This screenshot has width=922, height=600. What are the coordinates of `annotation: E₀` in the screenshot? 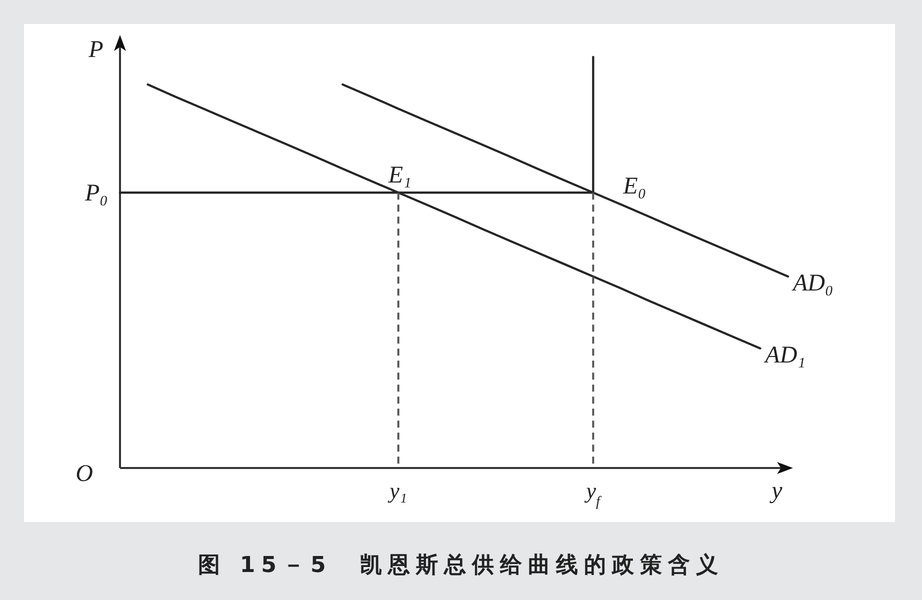 It's located at (634, 187).